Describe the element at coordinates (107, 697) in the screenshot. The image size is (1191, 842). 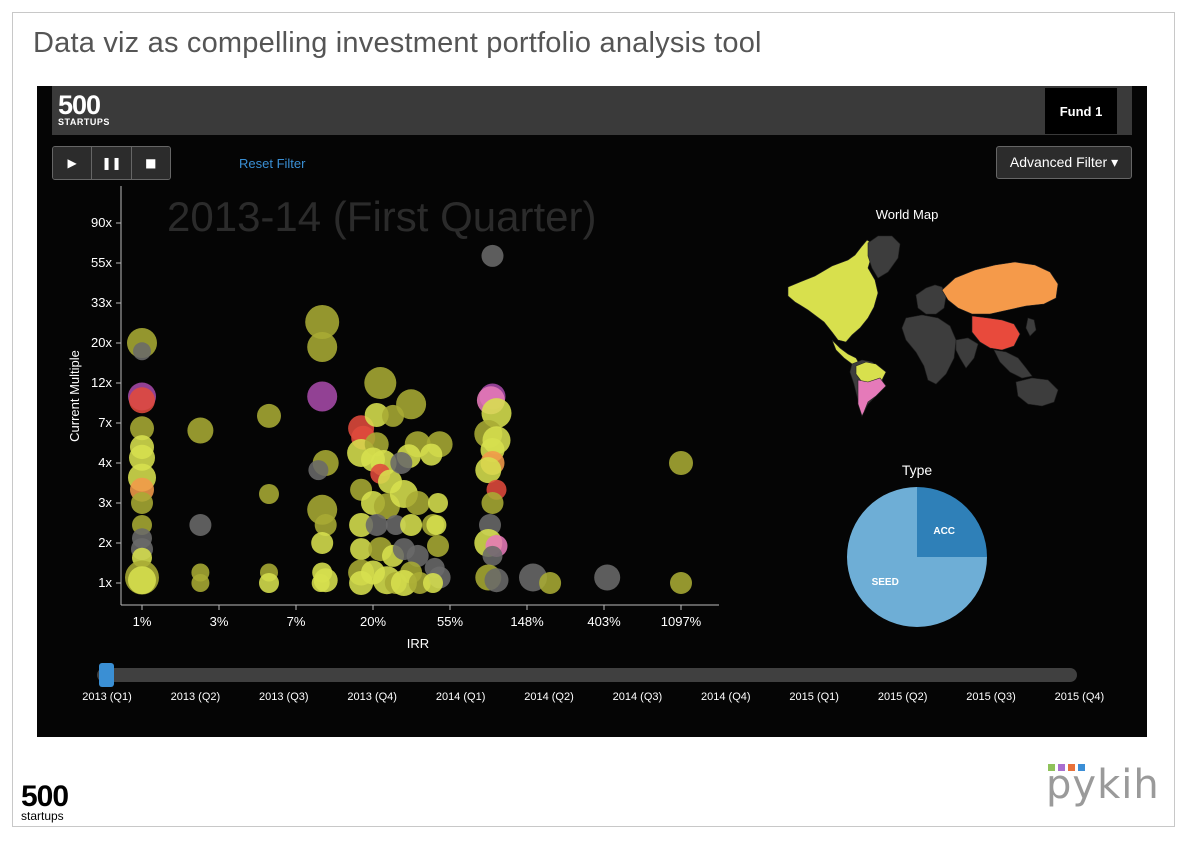
I see `timeline-label: 2013 (Q1)` at that location.